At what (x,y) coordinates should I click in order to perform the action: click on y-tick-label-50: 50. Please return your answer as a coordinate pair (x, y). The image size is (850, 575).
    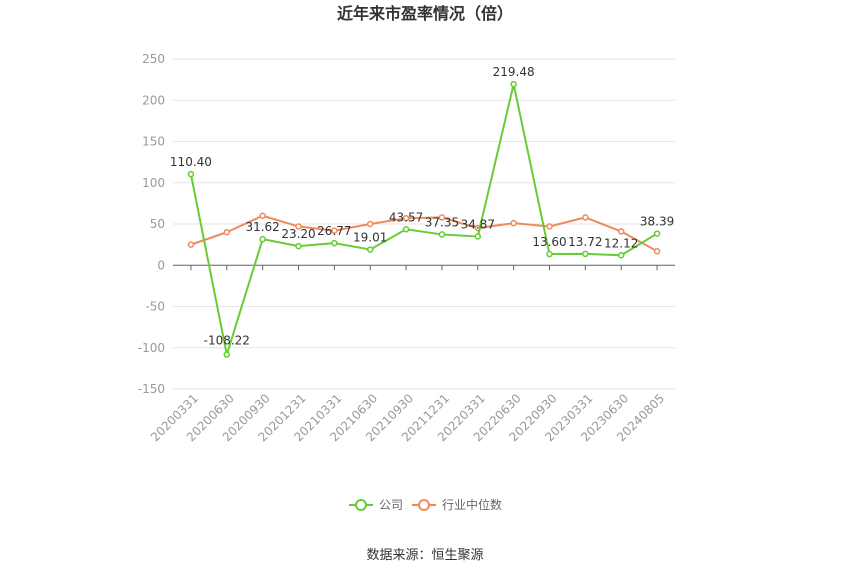
    Looking at the image, I should click on (157, 224).